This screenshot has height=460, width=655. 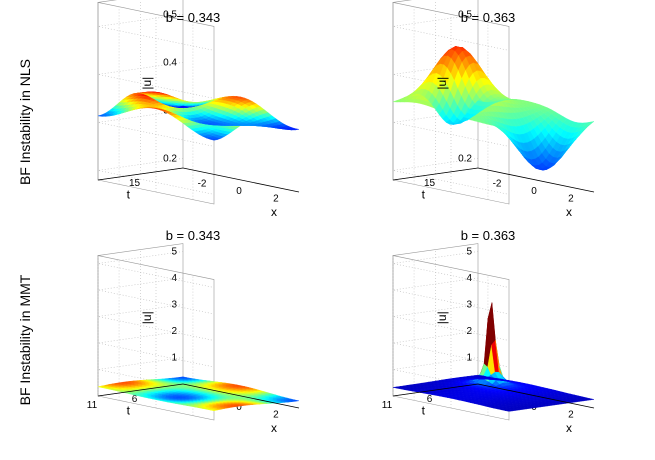 What do you see at coordinates (170, 62) in the screenshot?
I see `z-tick-label: 0.4` at bounding box center [170, 62].